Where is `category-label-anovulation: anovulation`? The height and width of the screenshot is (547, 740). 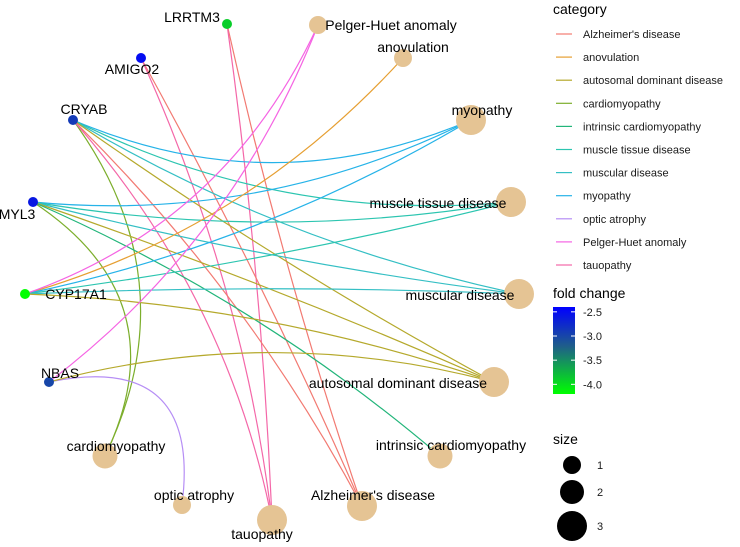
category-label-anovulation: anovulation is located at coordinates (413, 47).